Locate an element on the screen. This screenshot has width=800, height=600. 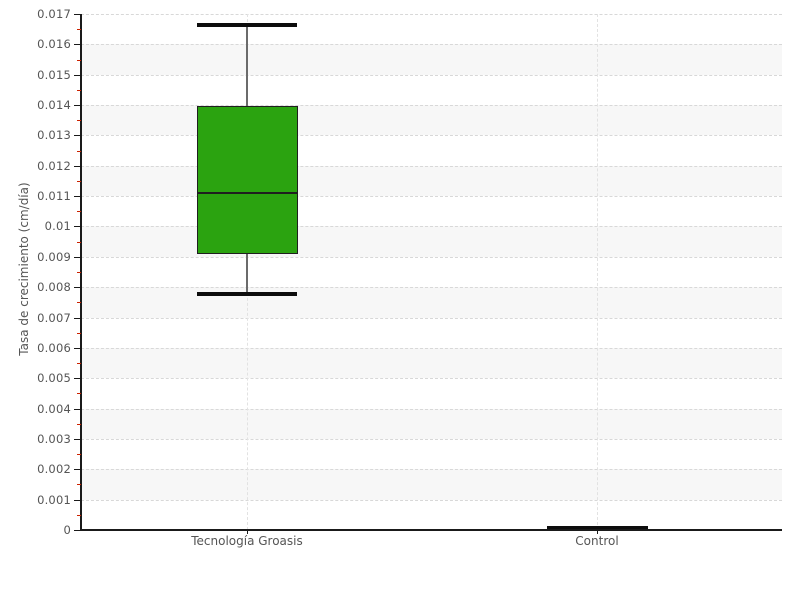
y-tick-label: 0 is located at coordinates (67, 530).